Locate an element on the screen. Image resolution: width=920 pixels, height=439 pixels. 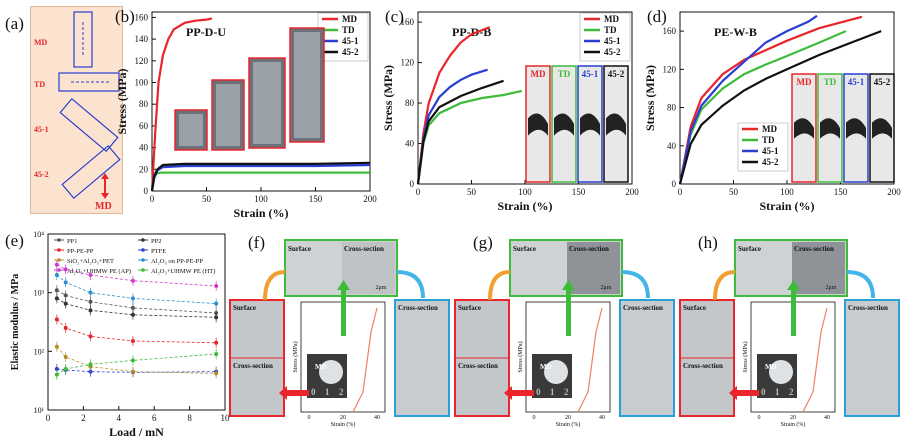
series-line-PTFE is located at coordinates (136, 370).